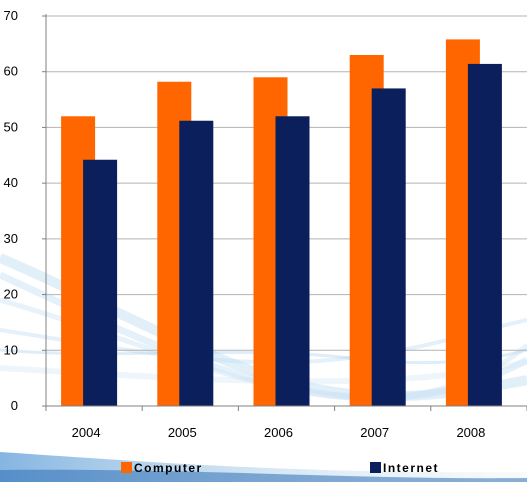 This screenshot has height=482, width=527. What do you see at coordinates (14, 405) in the screenshot?
I see `y-tick-label-0: 0` at bounding box center [14, 405].